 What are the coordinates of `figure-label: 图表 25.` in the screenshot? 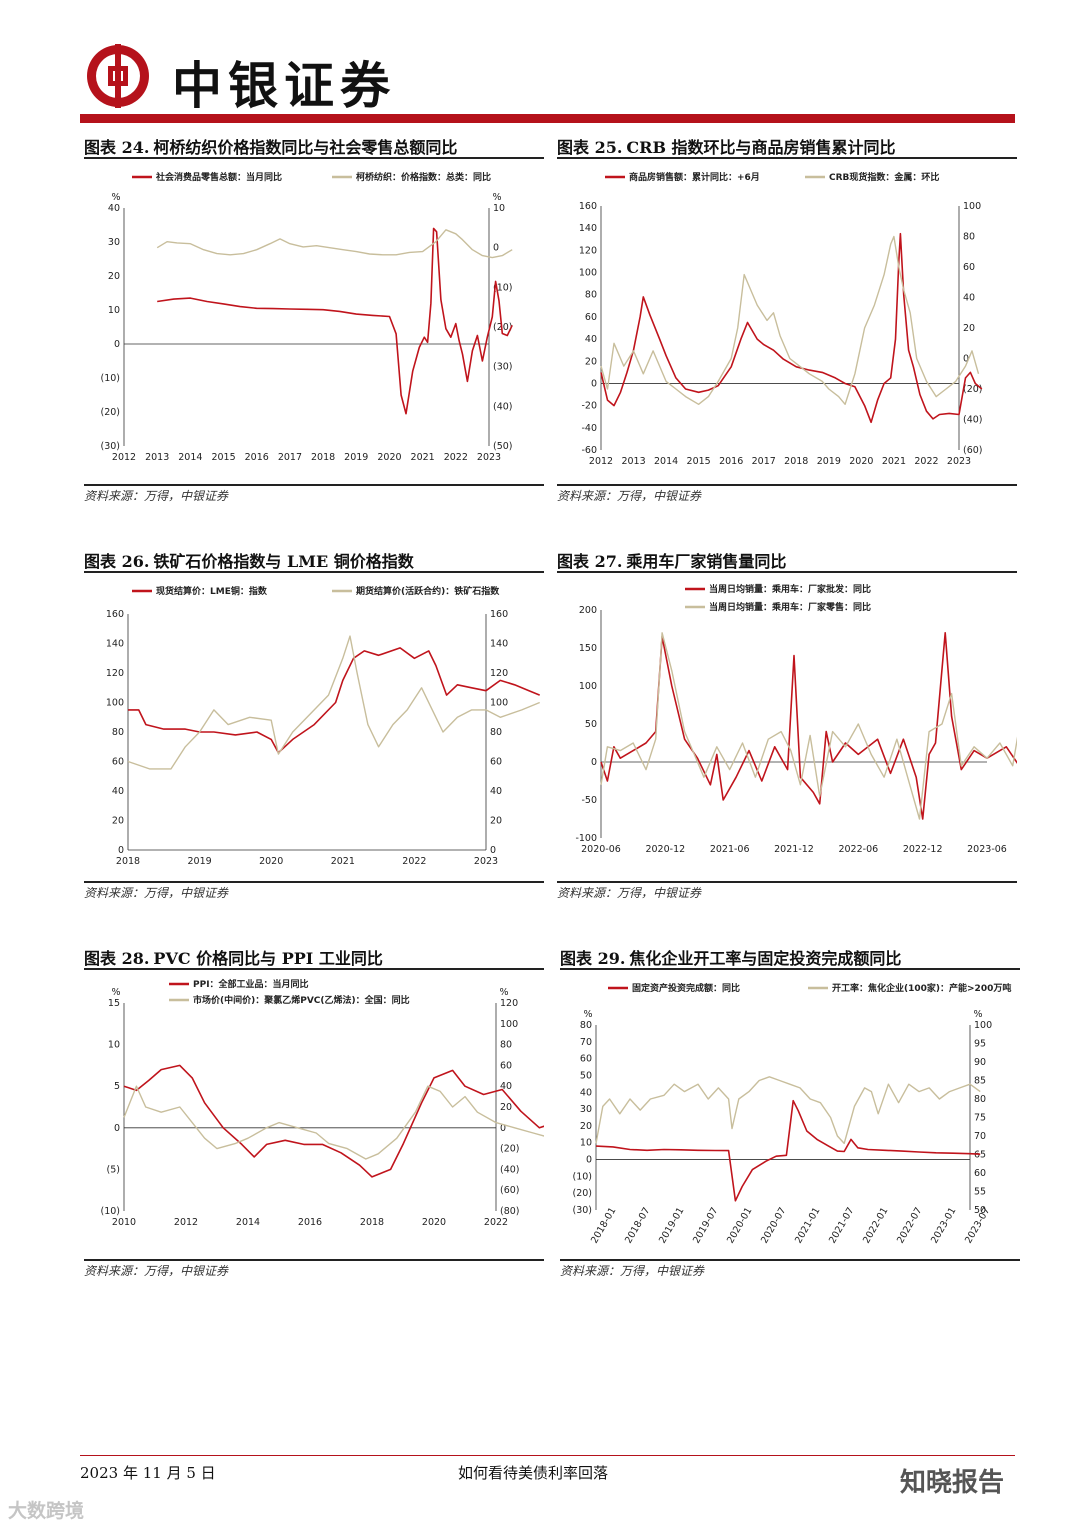 It's located at (590, 147).